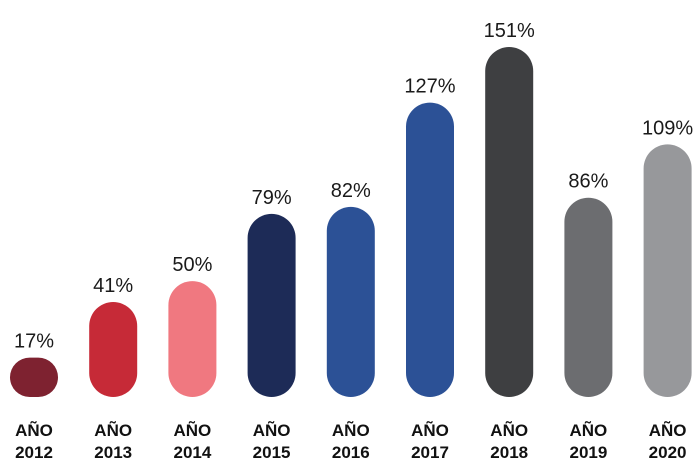 The width and height of the screenshot is (699, 462). I want to click on category-label-prefix-2019: AÑO, so click(589, 430).